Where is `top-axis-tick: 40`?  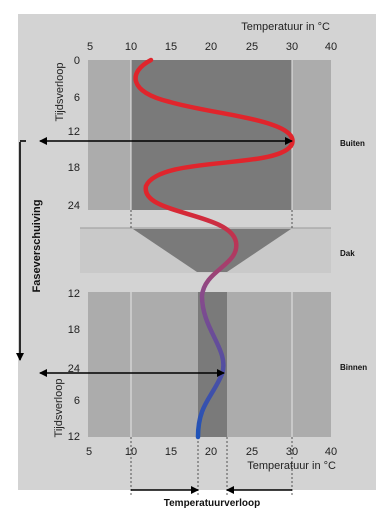 top-axis-tick: 40 is located at coordinates (331, 47).